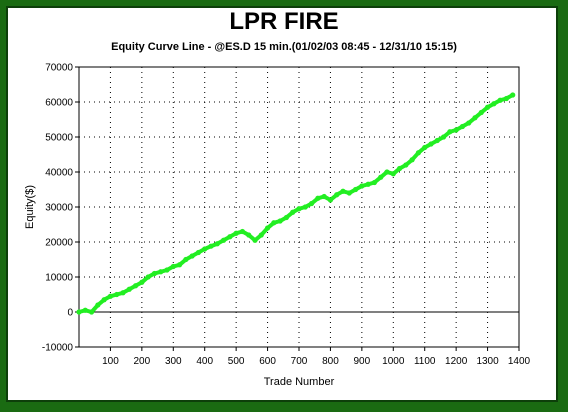  Describe the element at coordinates (299, 361) in the screenshot. I see `x-tick-label: 700` at that location.